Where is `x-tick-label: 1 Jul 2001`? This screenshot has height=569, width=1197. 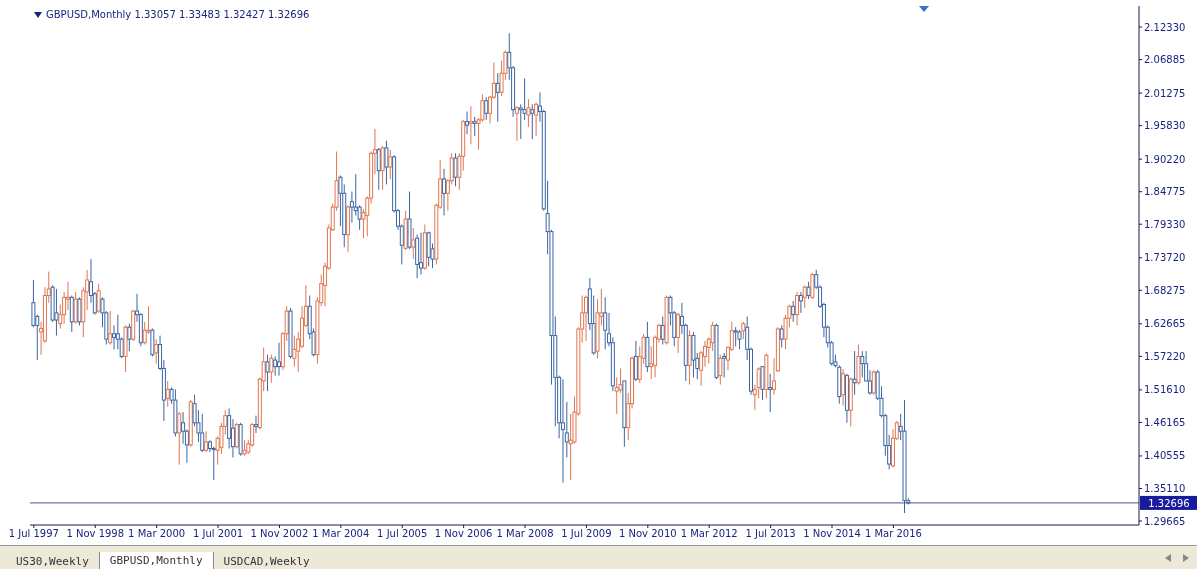 x-tick-label: 1 Jul 2001 is located at coordinates (218, 534).